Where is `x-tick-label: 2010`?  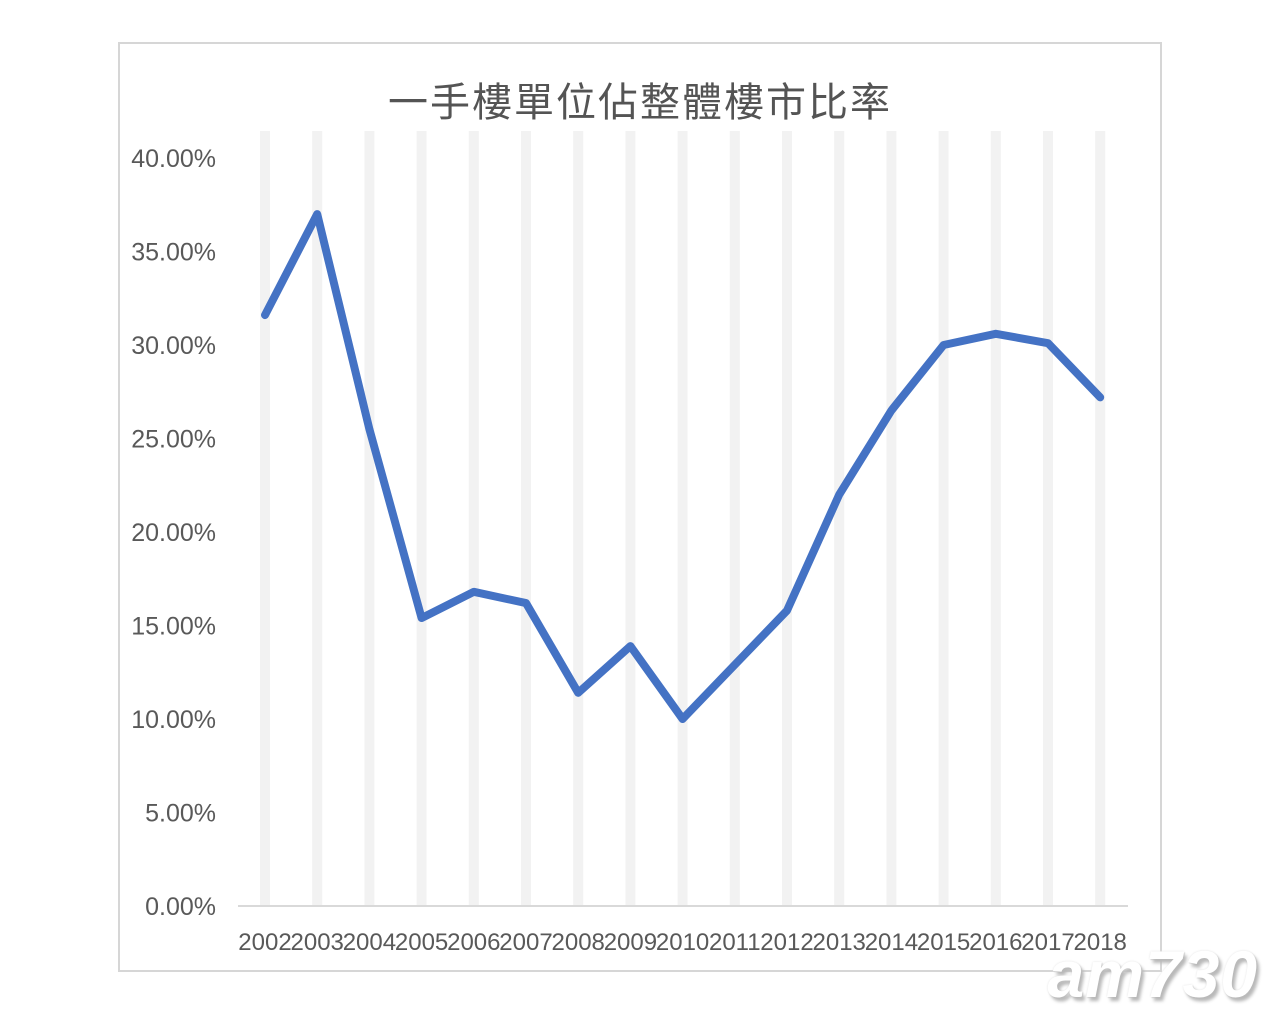
x-tick-label: 2010 is located at coordinates (682, 942).